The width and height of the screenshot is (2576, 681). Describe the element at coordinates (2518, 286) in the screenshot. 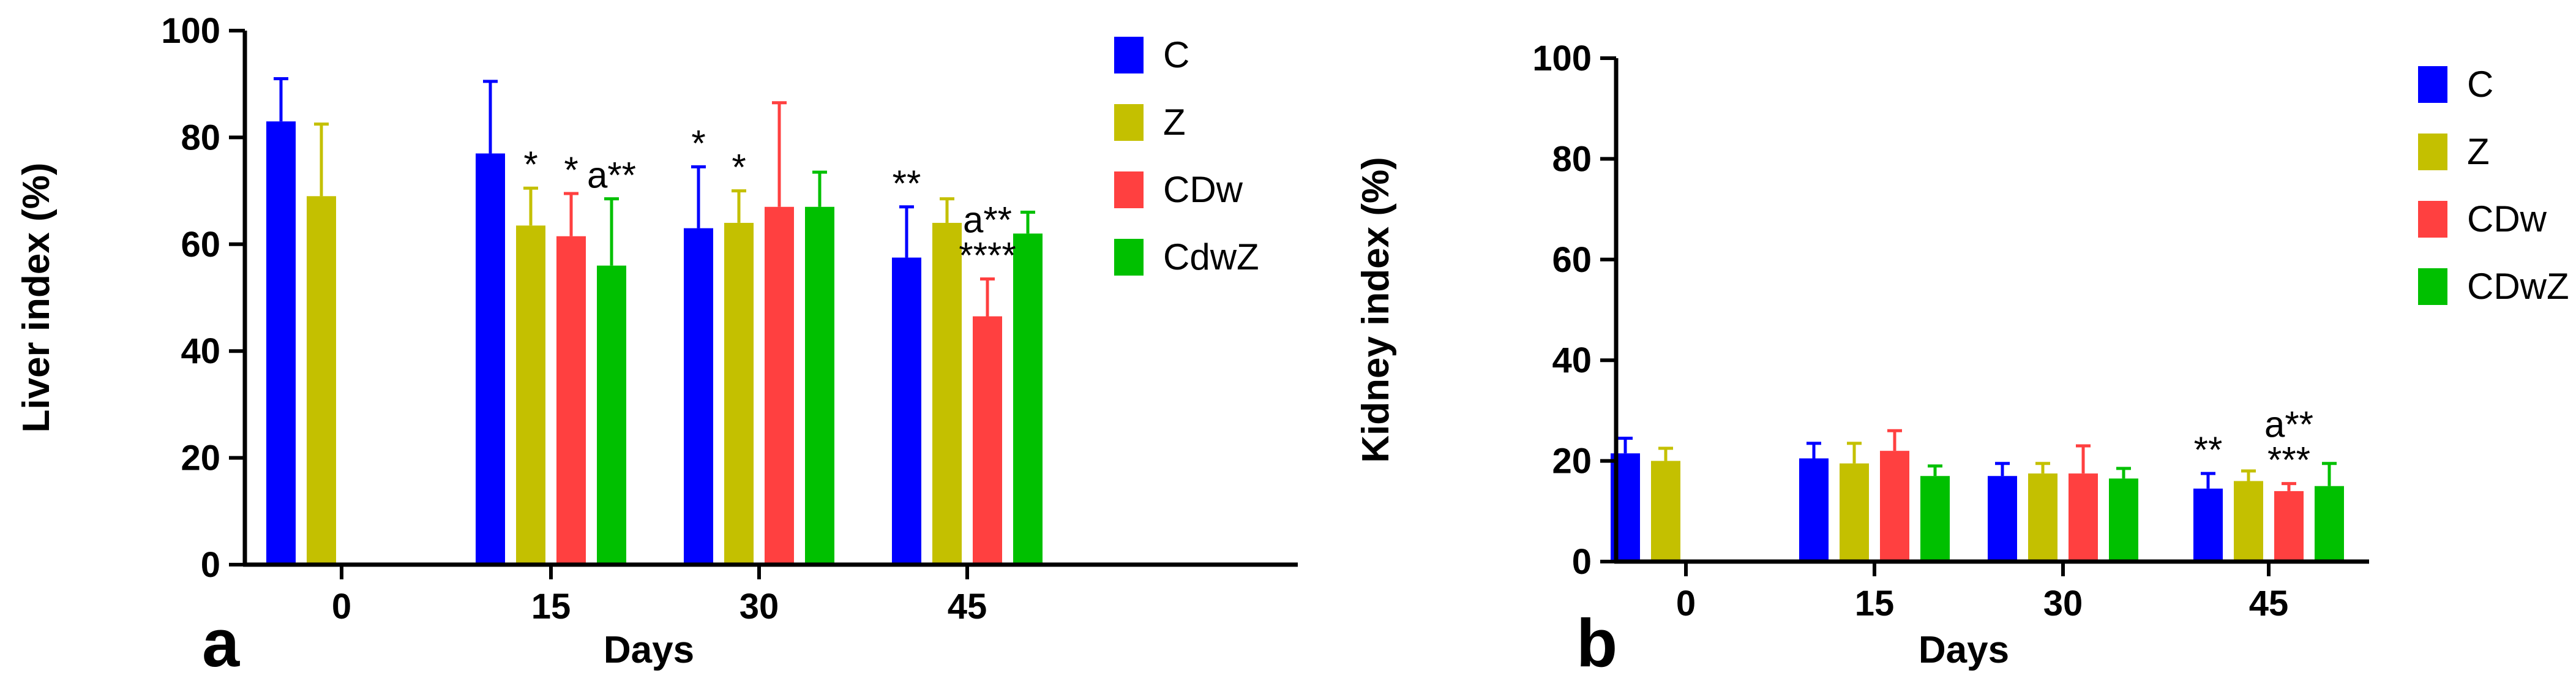

I see `legend-label: CDwZ` at that location.